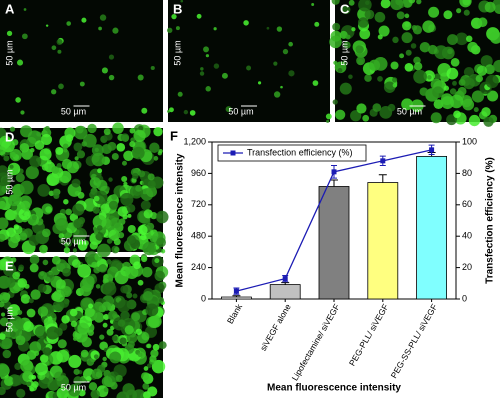  I want to click on x-tick-label: PEG-SS-PLL/ siVEGF, so click(414, 341).